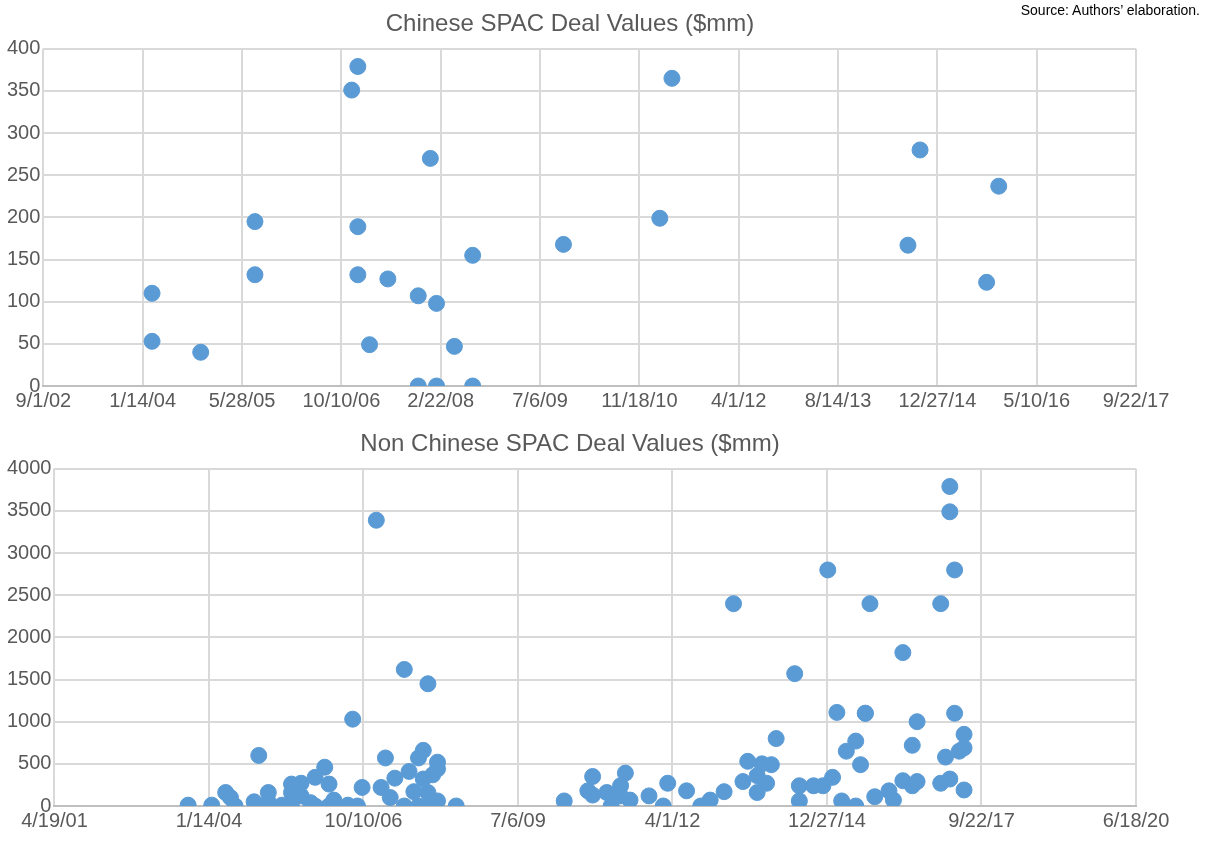 This screenshot has width=1206, height=852. Describe the element at coordinates (23, 47) in the screenshot. I see `y-tick-label: 400` at that location.